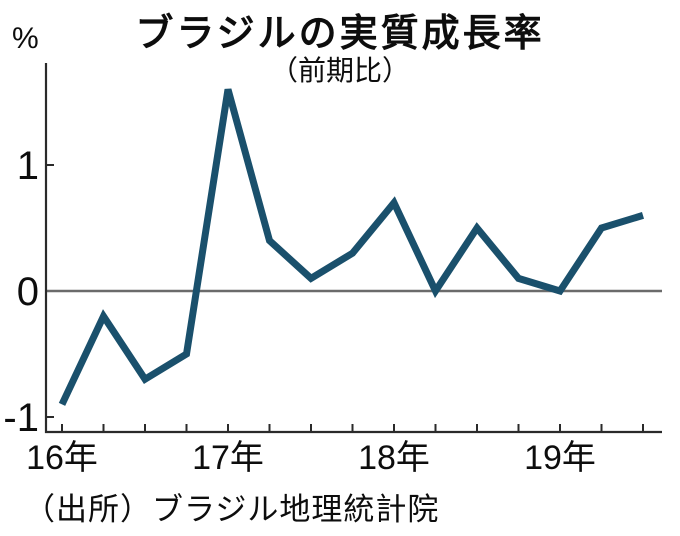 Image resolution: width=680 pixels, height=536 pixels. Describe the element at coordinates (21, 418) in the screenshot. I see `y-axis-tick-label: -1` at that location.